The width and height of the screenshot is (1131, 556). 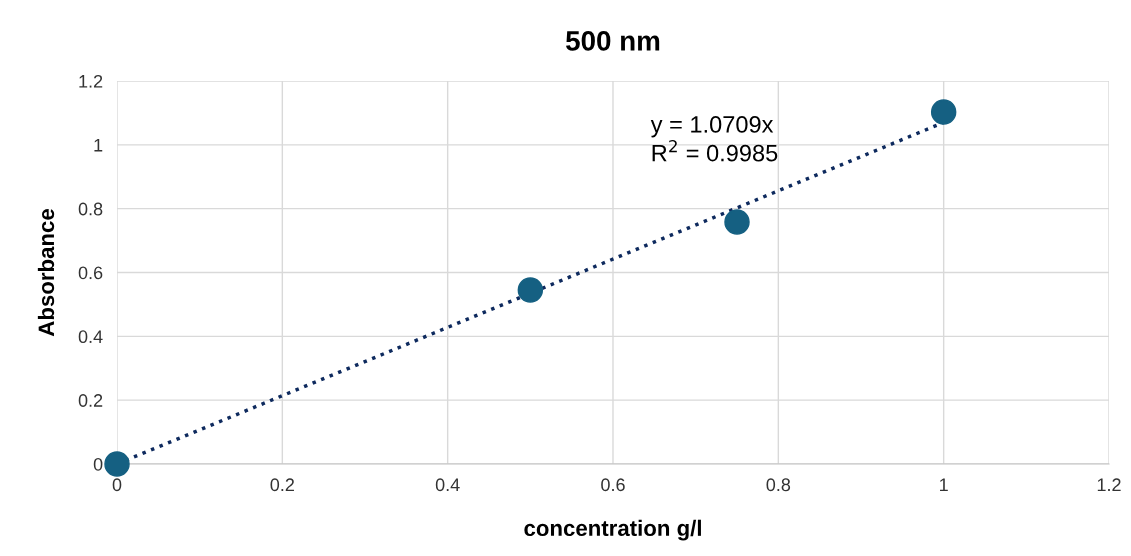 What do you see at coordinates (612, 530) in the screenshot?
I see `x-axis-title: concentration g/l` at bounding box center [612, 530].